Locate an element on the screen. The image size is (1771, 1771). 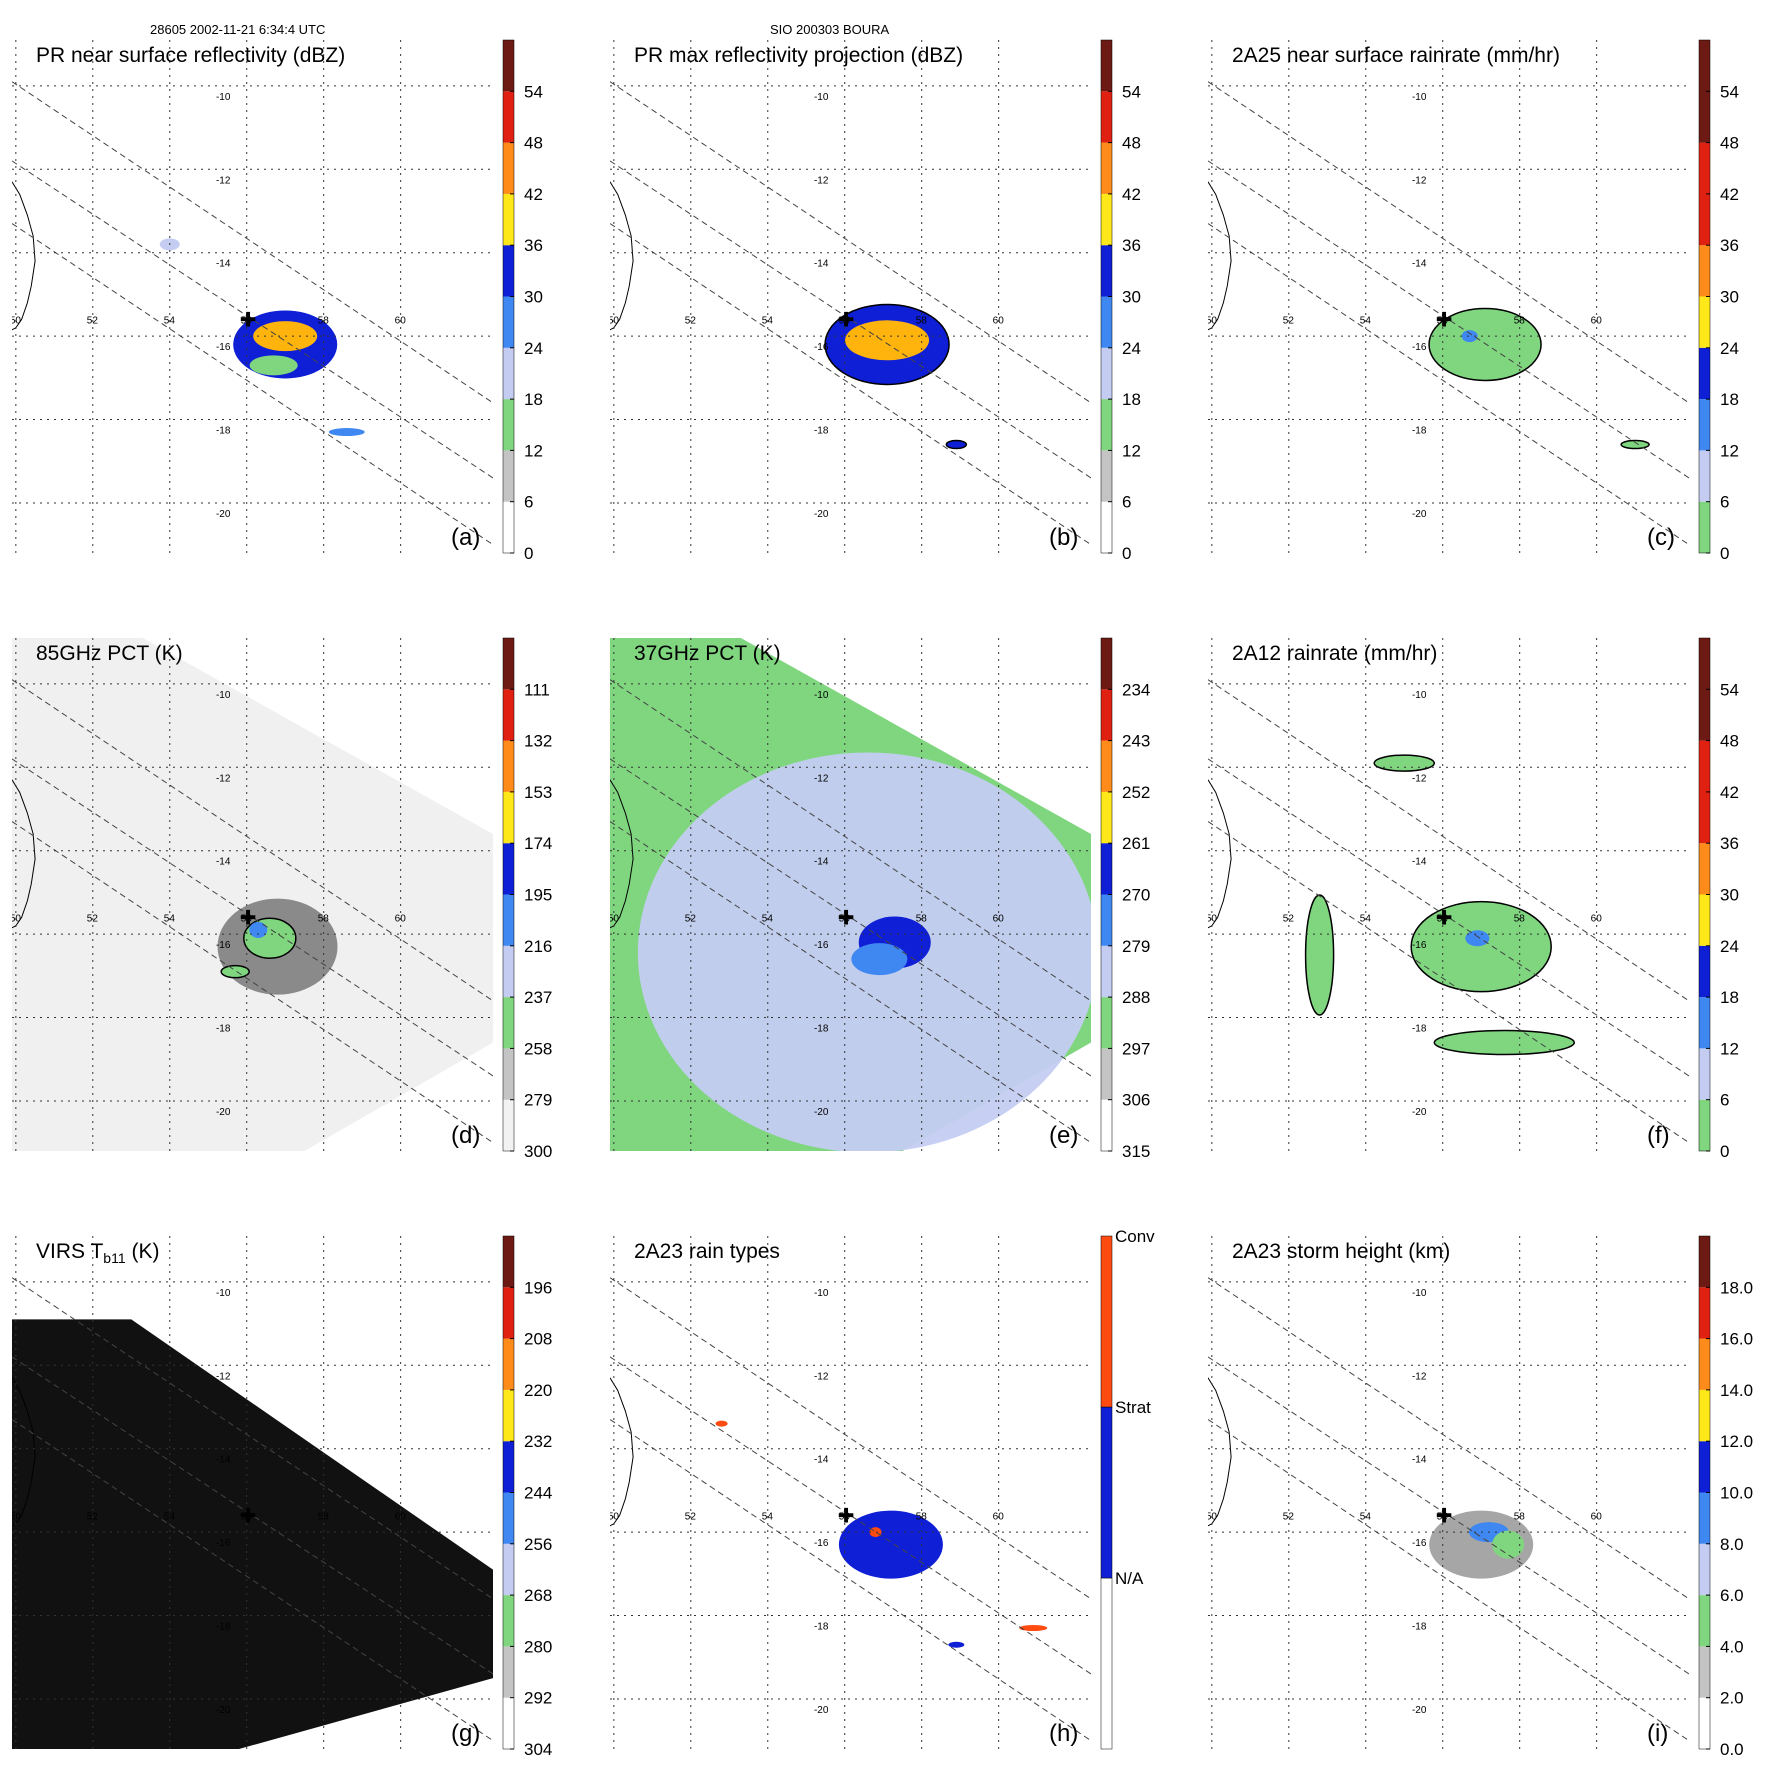
map-h: 50 52 54 56 58 60 -10 -12 -14 -16 -18 -20 ✚ is located at coordinates (850, 1492).